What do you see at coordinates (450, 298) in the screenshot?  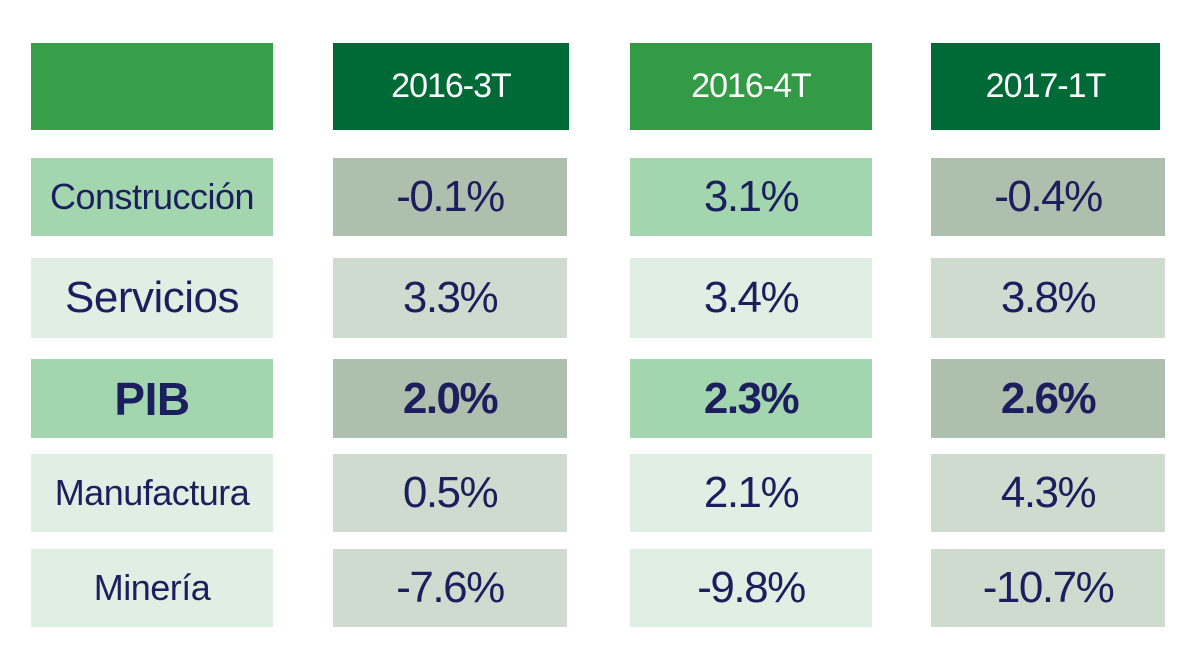 I see `value-servicios-2016-3t: 3.3%` at bounding box center [450, 298].